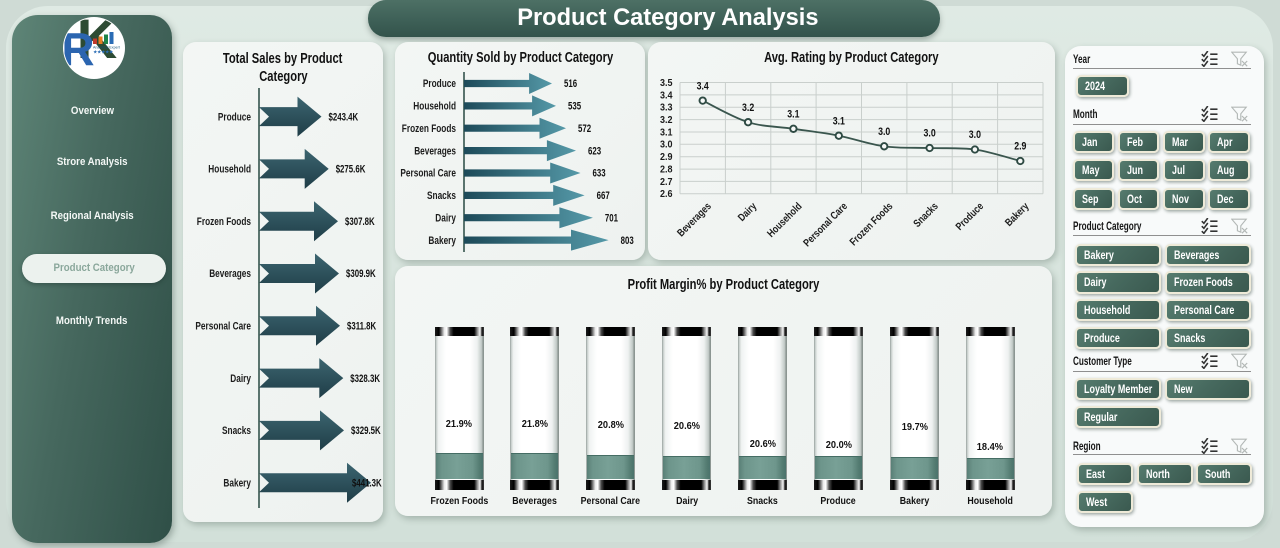  Describe the element at coordinates (594, 151) in the screenshot. I see `svg-text: 623` at that location.